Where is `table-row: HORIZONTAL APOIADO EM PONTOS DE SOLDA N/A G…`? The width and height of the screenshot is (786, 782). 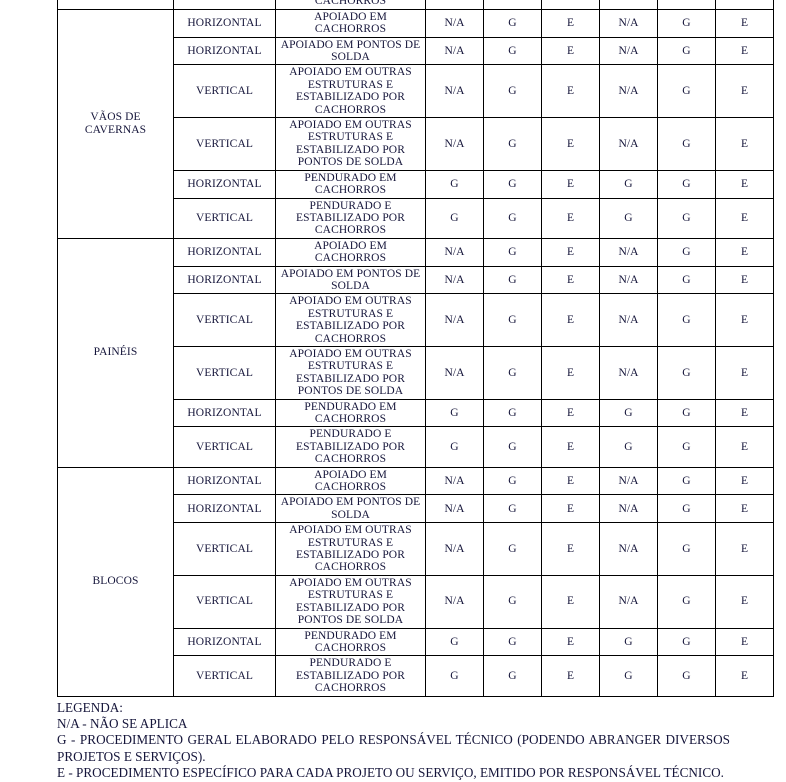
table-row: HORIZONTAL APOIADO EM PONTOS DE SOLDA N/A G… is located at coordinates (416, 51).